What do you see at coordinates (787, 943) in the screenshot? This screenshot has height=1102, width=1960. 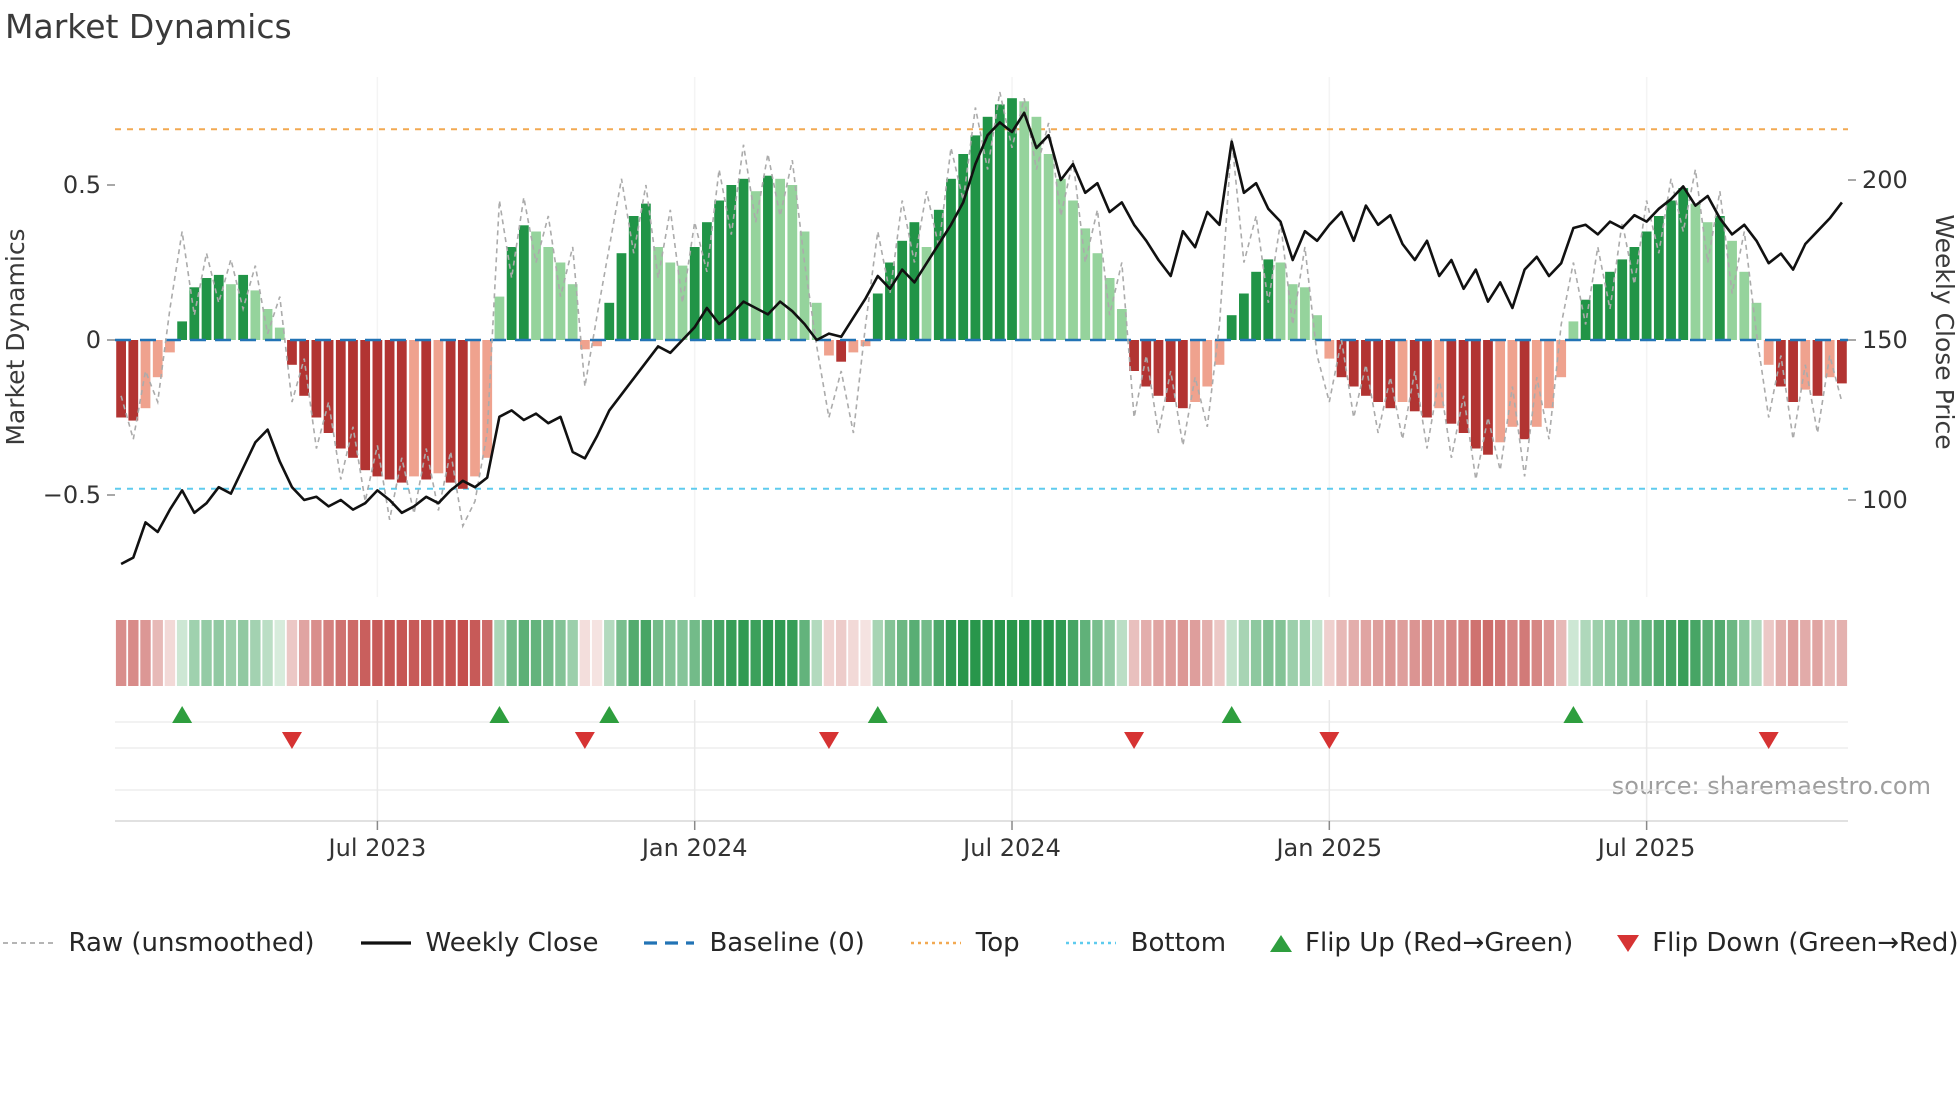 I see `legend-label-baseline: Baseline (0)` at bounding box center [787, 943].